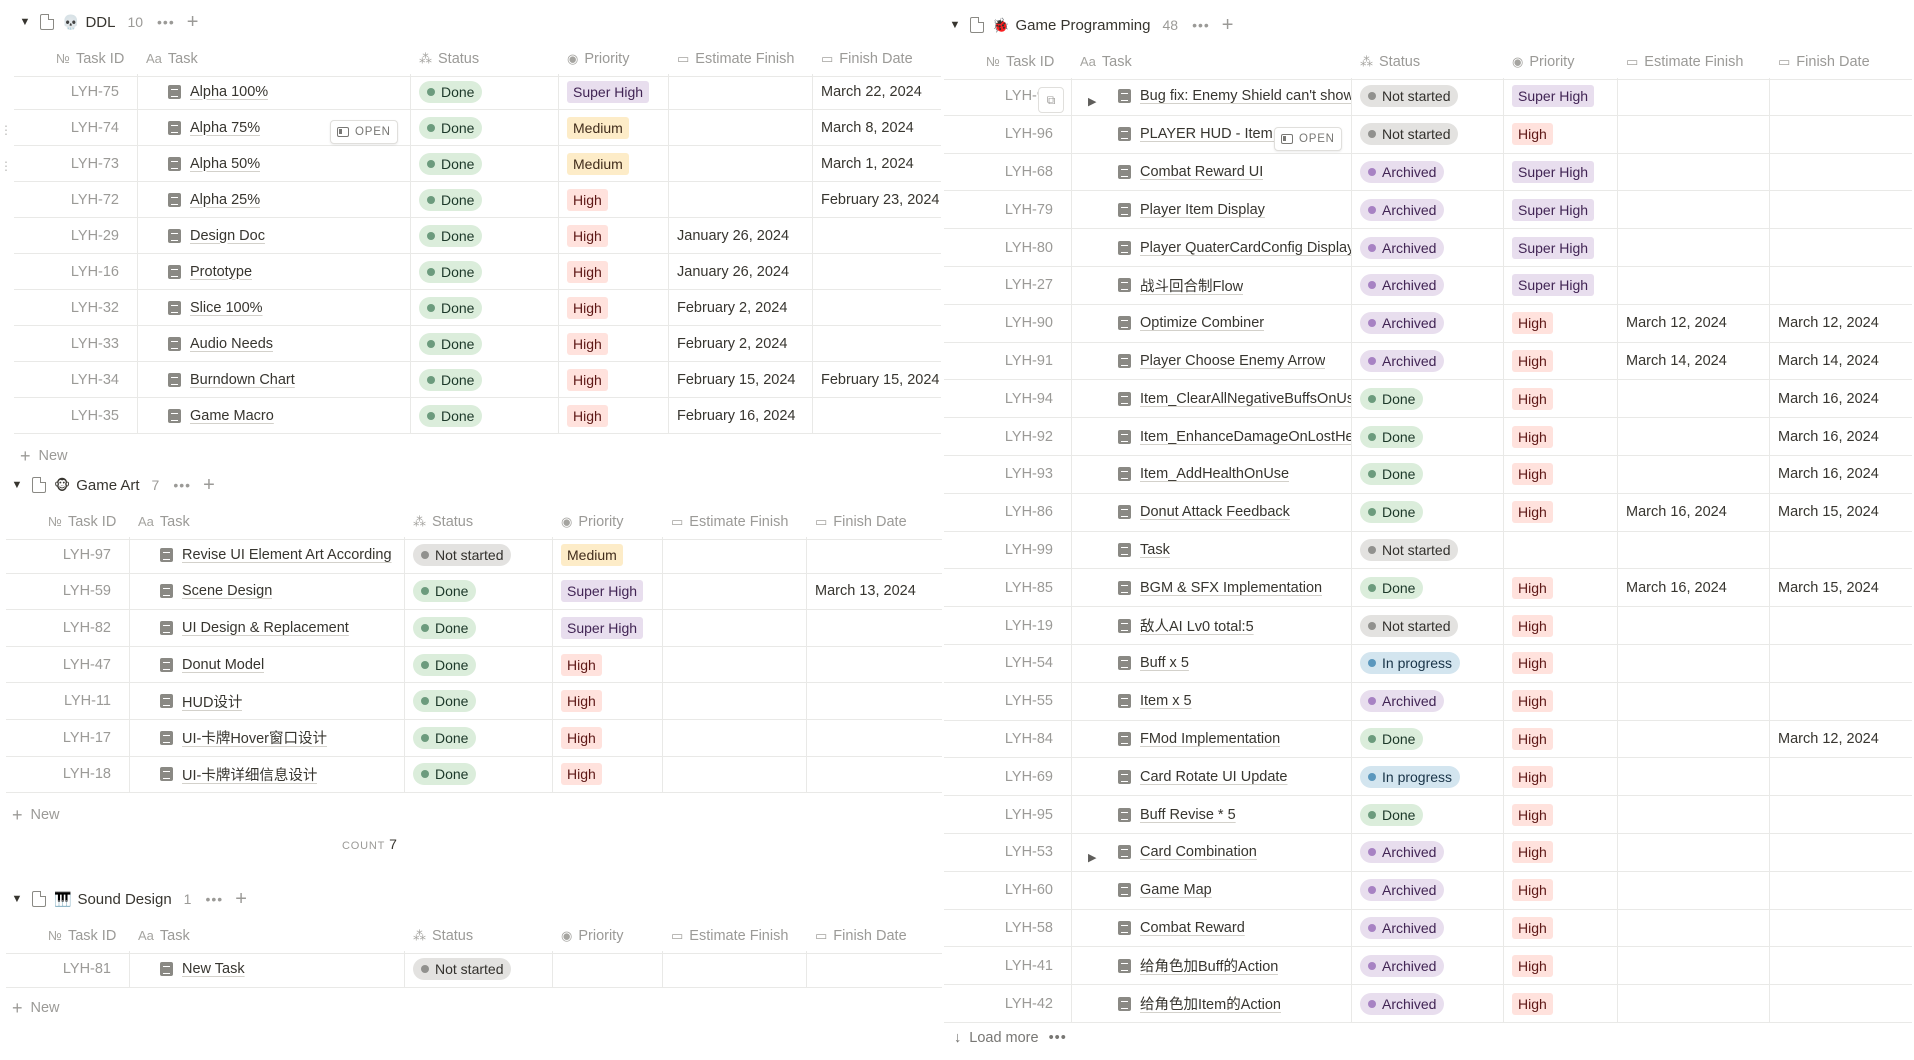  What do you see at coordinates (1215, 474) in the screenshot?
I see `task-title: Item_AddHealthOnUse` at bounding box center [1215, 474].